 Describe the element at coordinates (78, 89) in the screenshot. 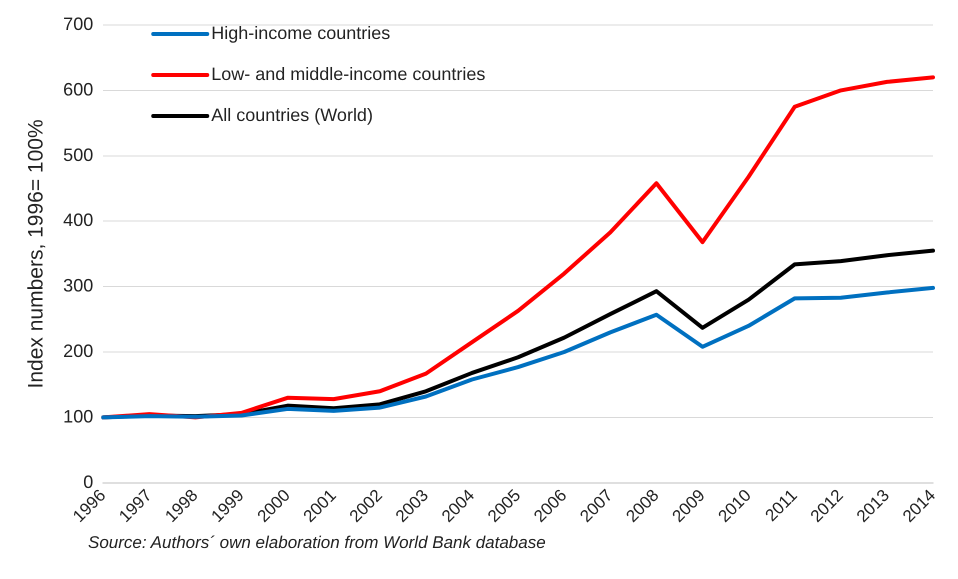

I see `y-tick-label: 600` at that location.